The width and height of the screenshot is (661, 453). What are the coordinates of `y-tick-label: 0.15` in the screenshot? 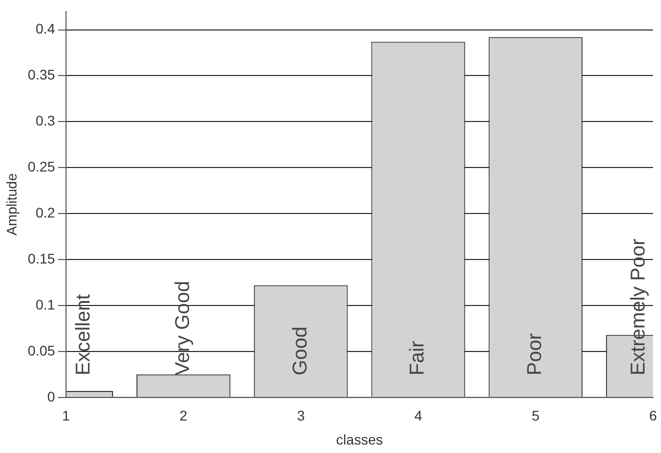 It's located at (42, 258).